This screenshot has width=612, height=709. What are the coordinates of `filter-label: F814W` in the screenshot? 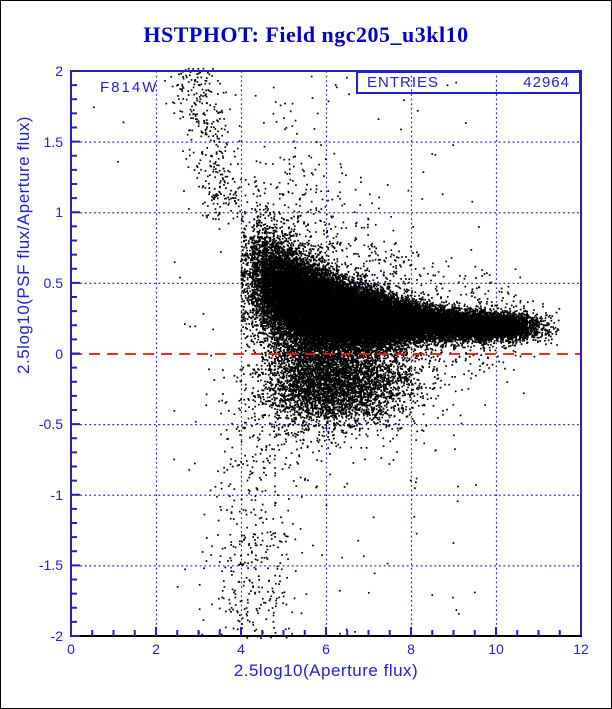 It's located at (129, 87).